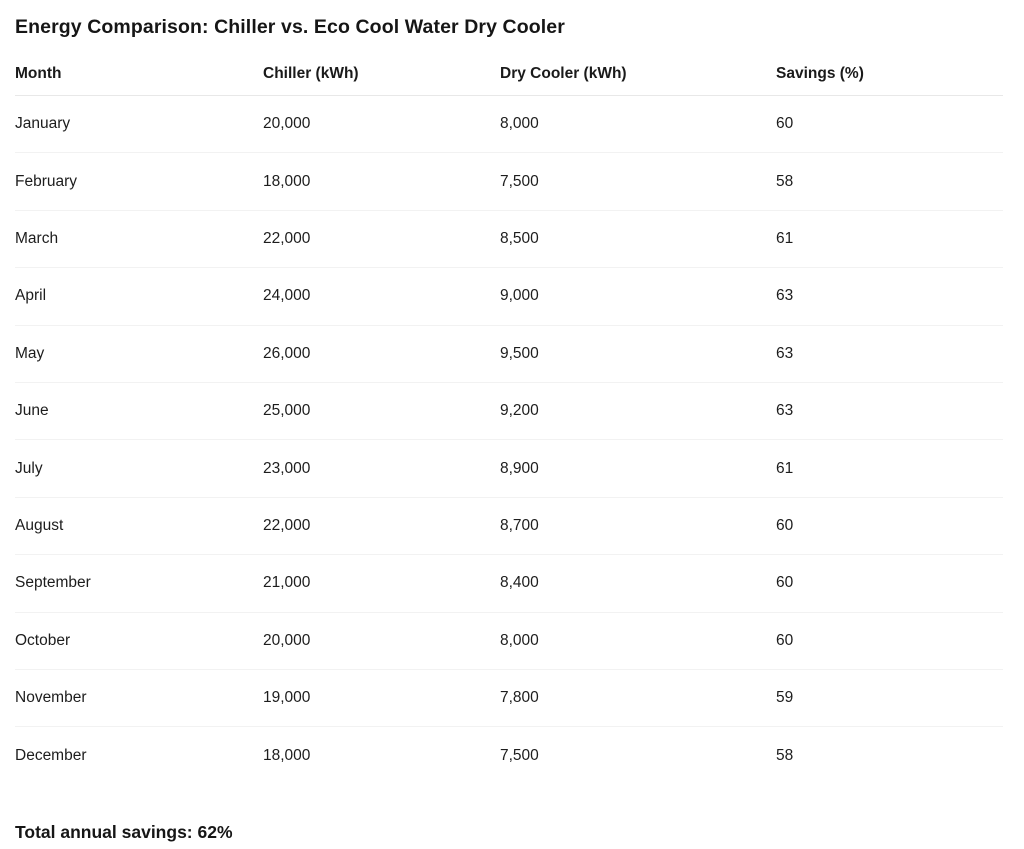  What do you see at coordinates (51, 698) in the screenshot?
I see `cell-month: November` at bounding box center [51, 698].